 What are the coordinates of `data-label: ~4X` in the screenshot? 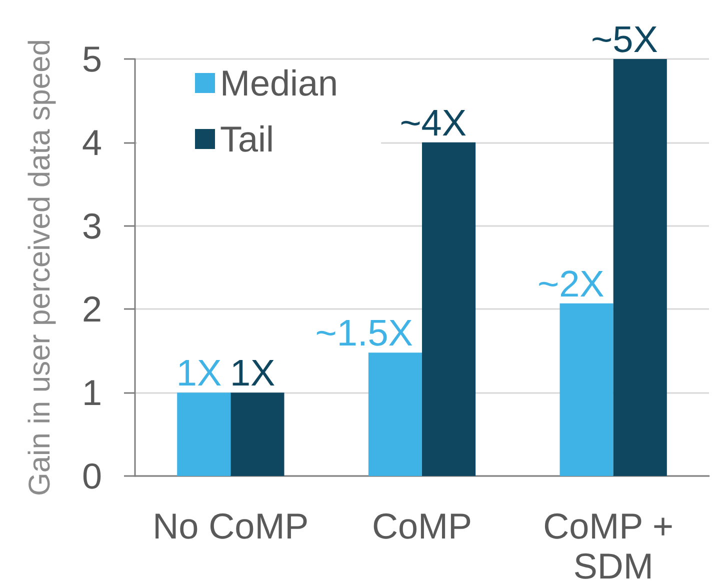 It's located at (433, 123).